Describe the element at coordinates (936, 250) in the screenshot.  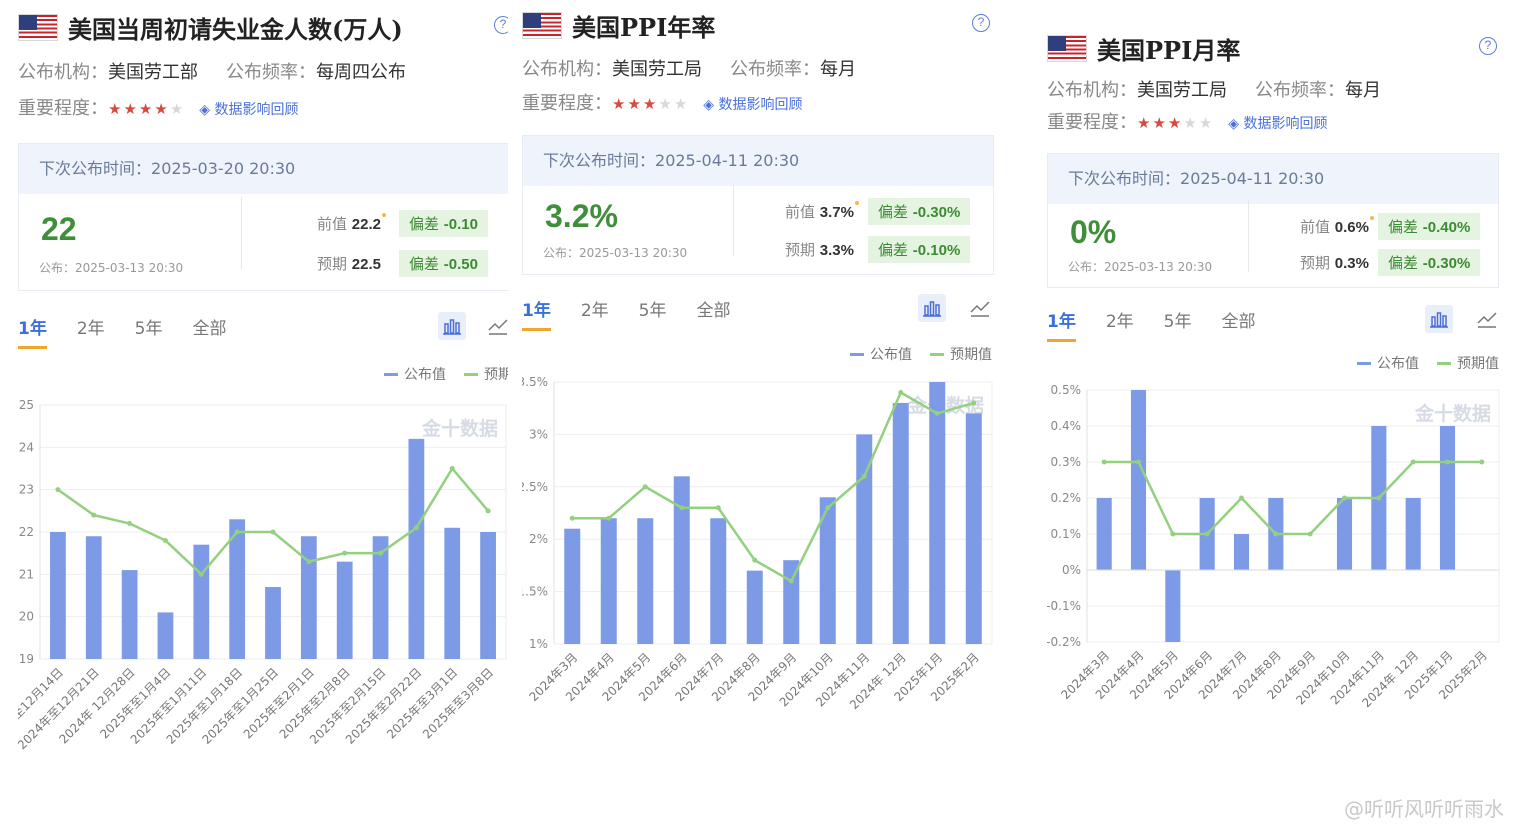
I see `deviation-forecast-number: -0.10%` at that location.